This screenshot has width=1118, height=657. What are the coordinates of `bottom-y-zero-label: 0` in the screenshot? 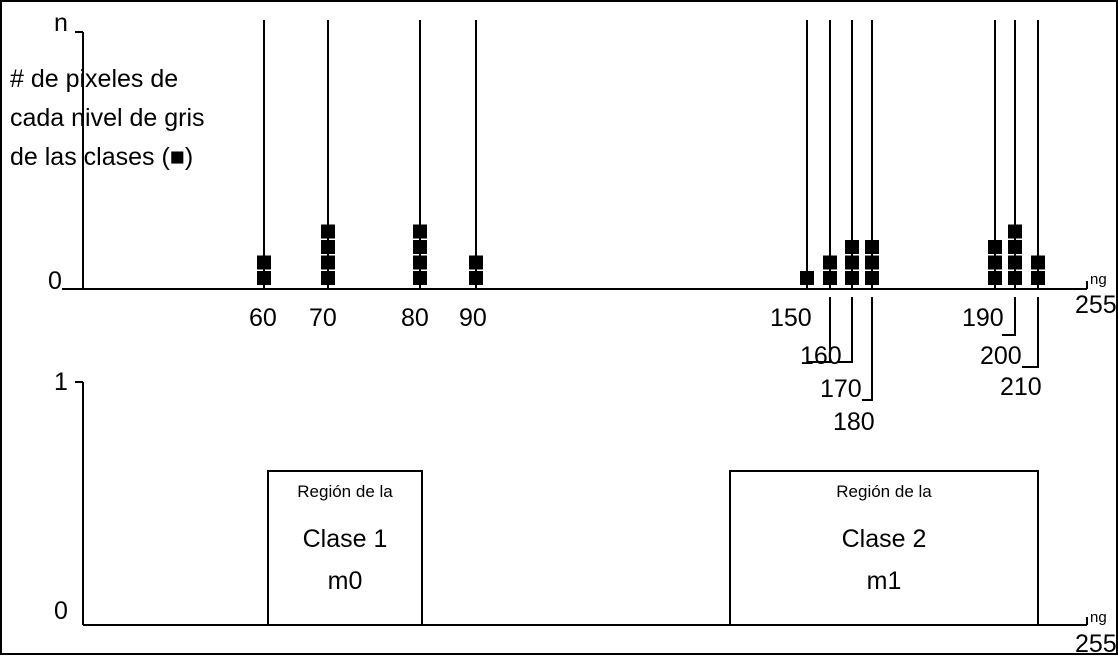 It's located at (61, 611).